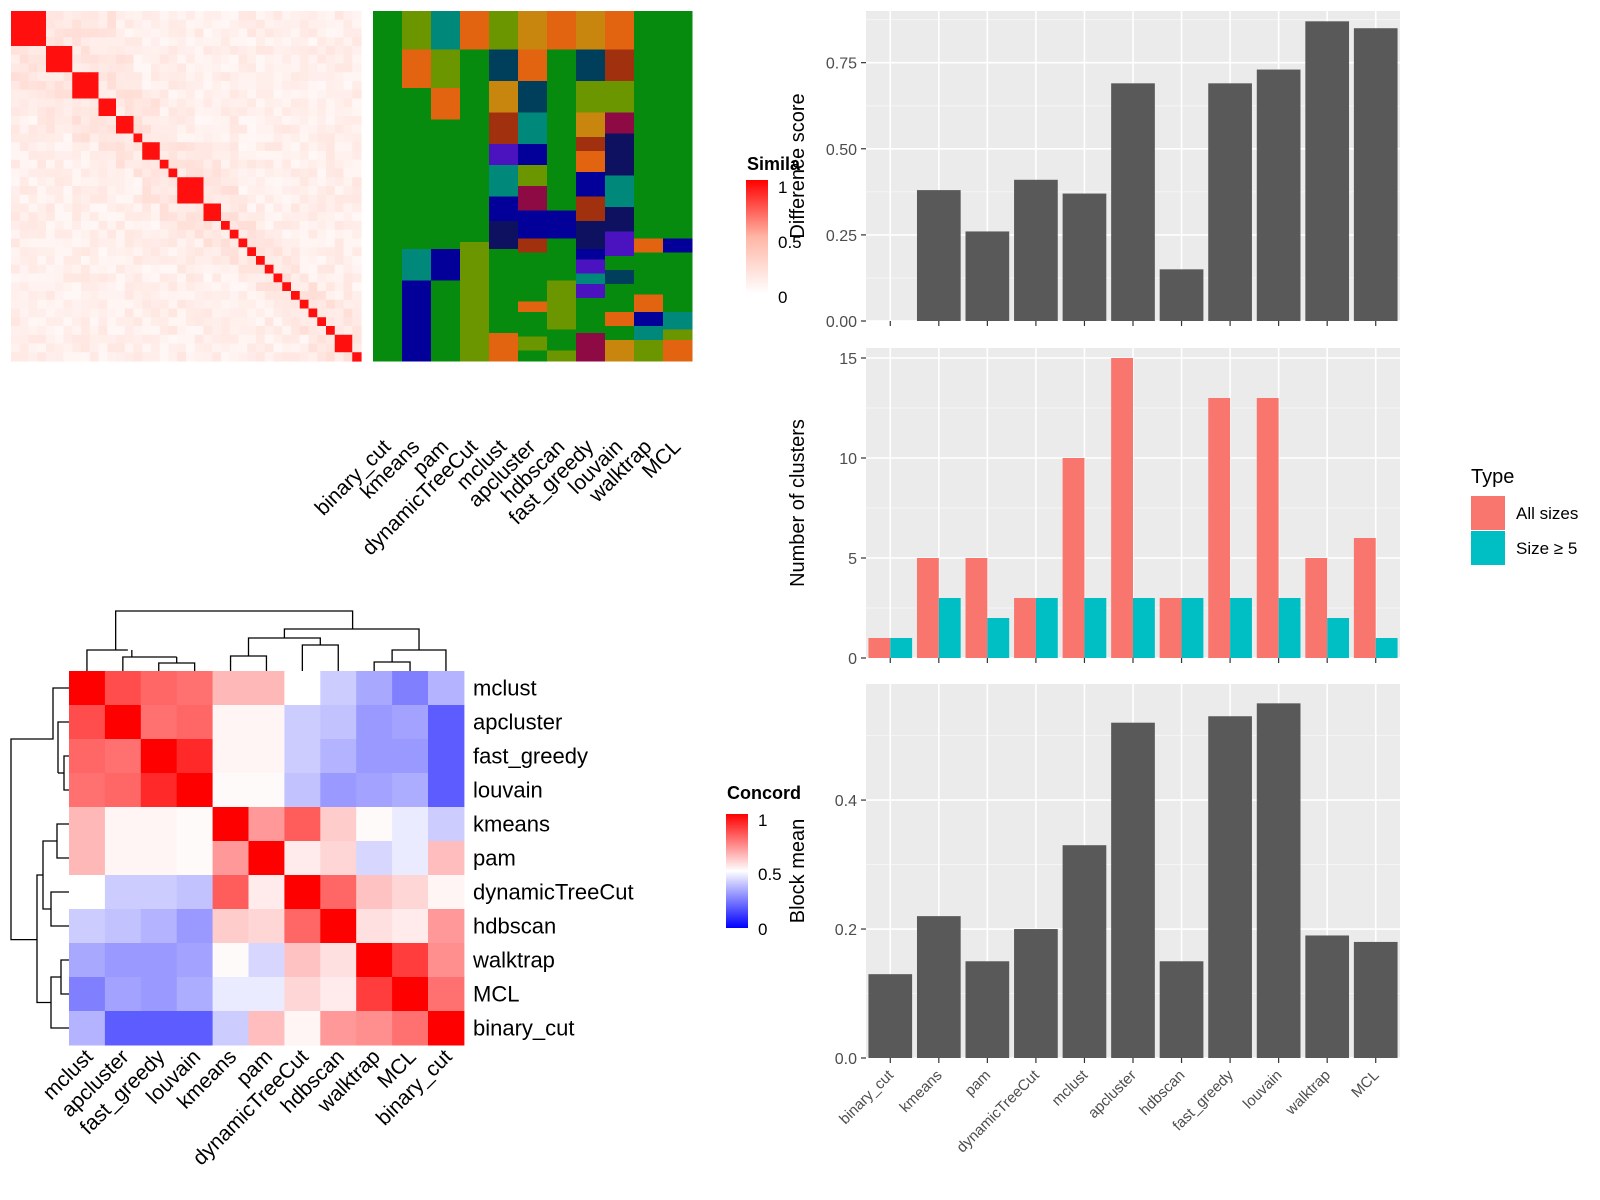 The height and width of the screenshot is (1200, 1600). What do you see at coordinates (505, 687) in the screenshot?
I see `concordance-row-label: mclust` at bounding box center [505, 687].